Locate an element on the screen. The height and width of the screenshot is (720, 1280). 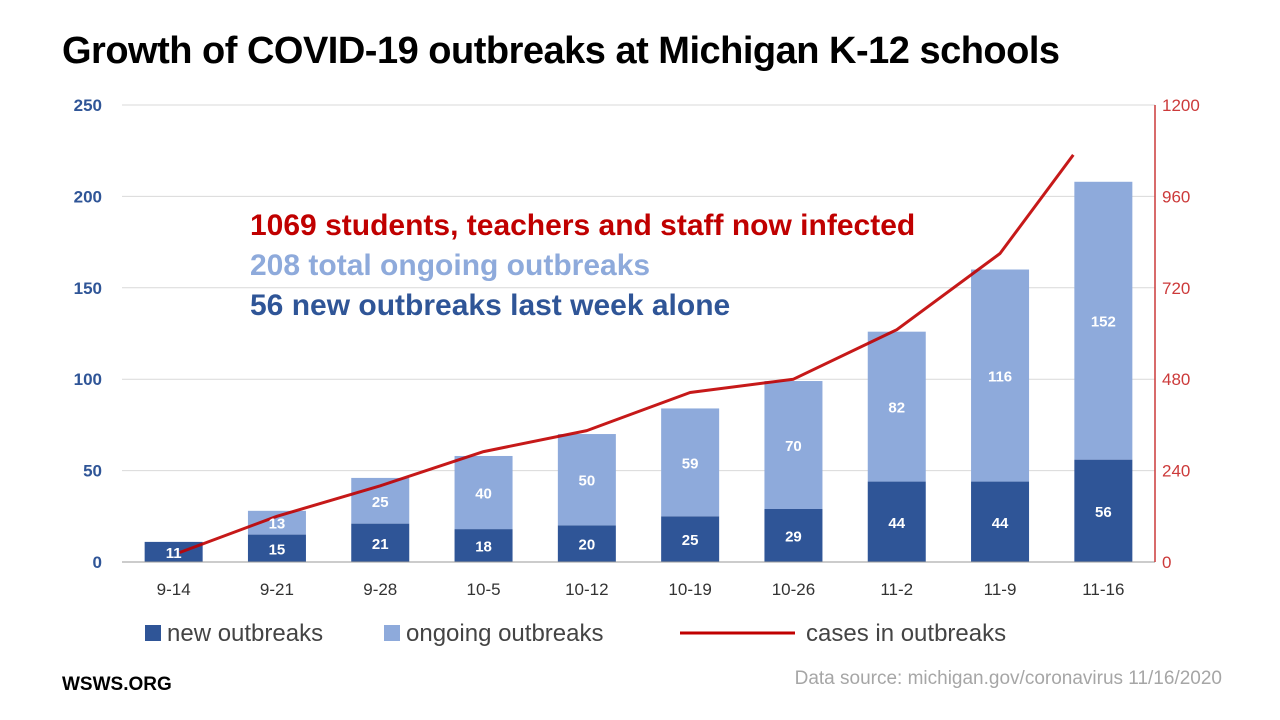
bar-label-ongoing-outbreaks: 82 is located at coordinates (896, 408).